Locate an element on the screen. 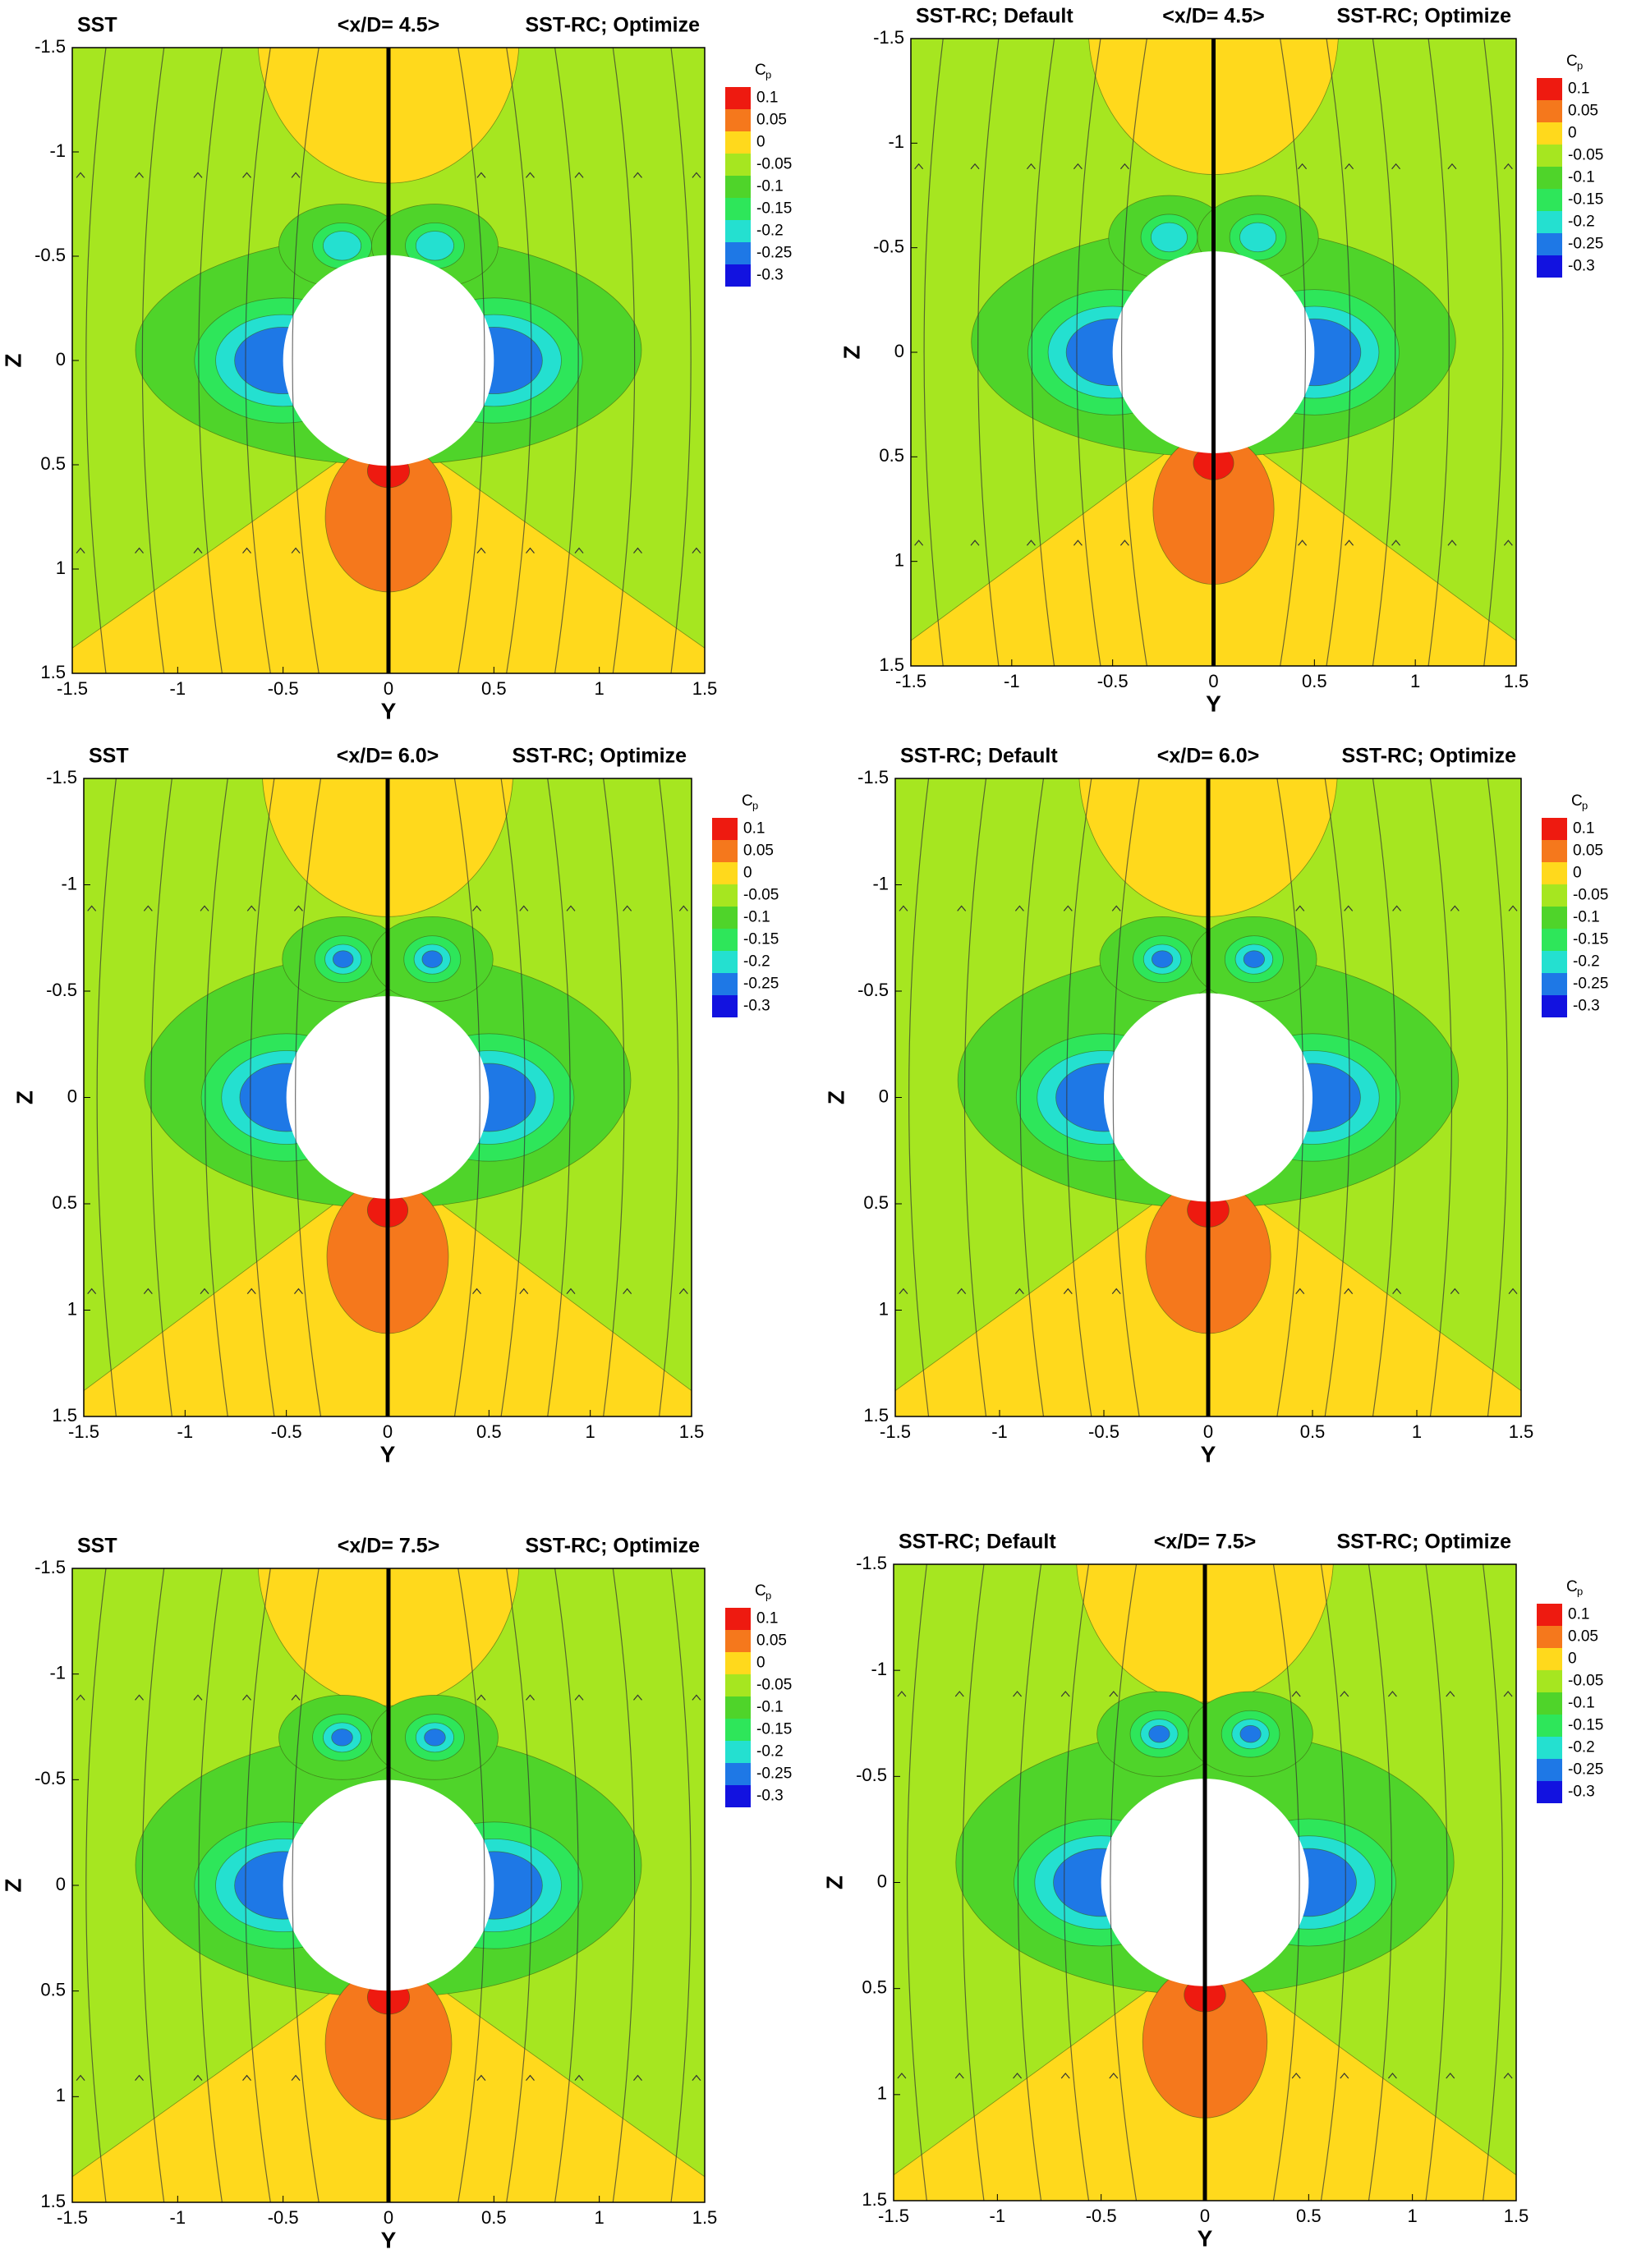 The width and height of the screenshot is (1632, 2268). x-tick-label: -1.5 is located at coordinates (910, 681).